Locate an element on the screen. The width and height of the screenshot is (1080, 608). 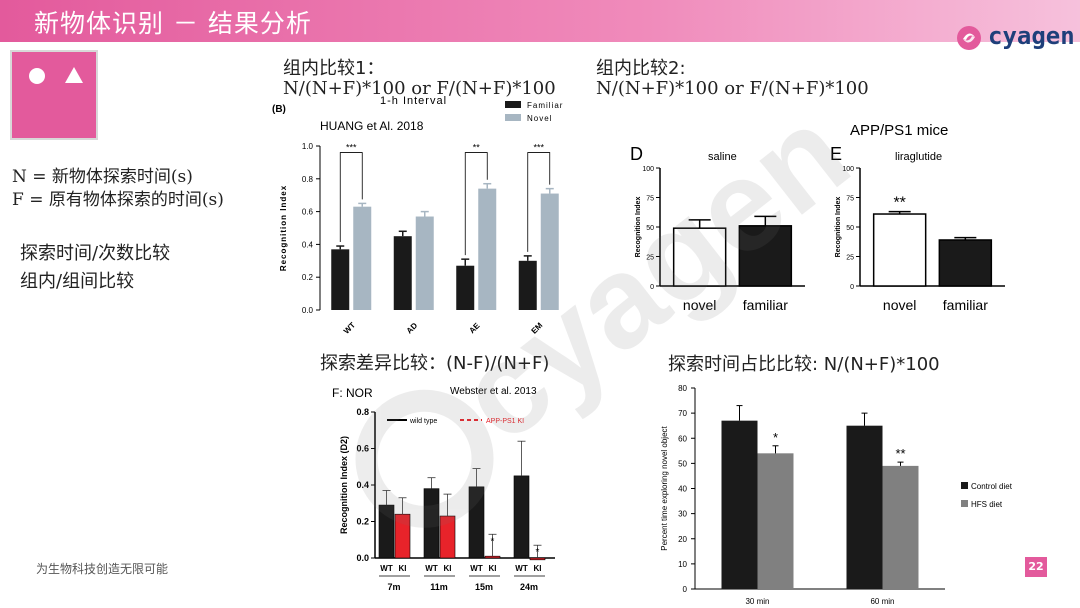
y-tick-label: 80 is located at coordinates (682, 388).